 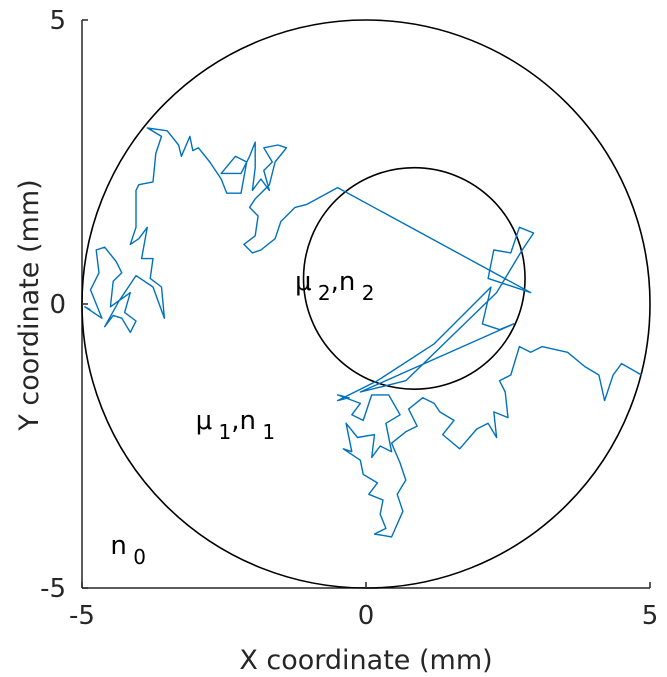 What do you see at coordinates (57, 305) in the screenshot?
I see `y-tick-label: 0` at bounding box center [57, 305].